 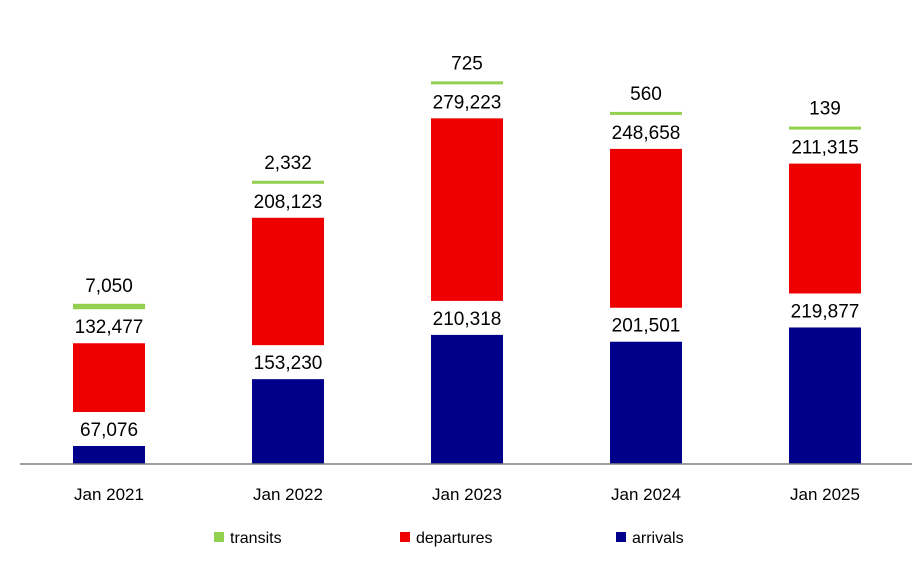 What do you see at coordinates (467, 319) in the screenshot?
I see `label-arrivals-2: 210,318` at bounding box center [467, 319].